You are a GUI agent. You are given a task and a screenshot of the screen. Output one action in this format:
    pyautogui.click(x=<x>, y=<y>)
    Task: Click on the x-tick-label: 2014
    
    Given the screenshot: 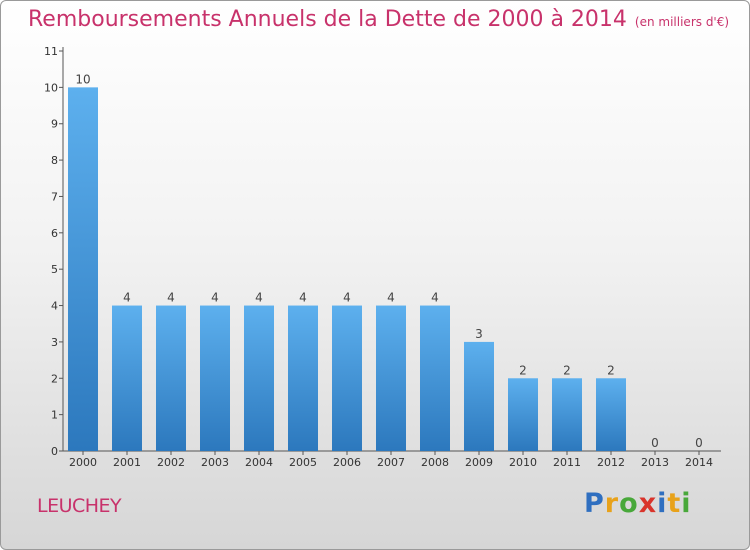 What is the action you would take?
    pyautogui.click(x=699, y=462)
    